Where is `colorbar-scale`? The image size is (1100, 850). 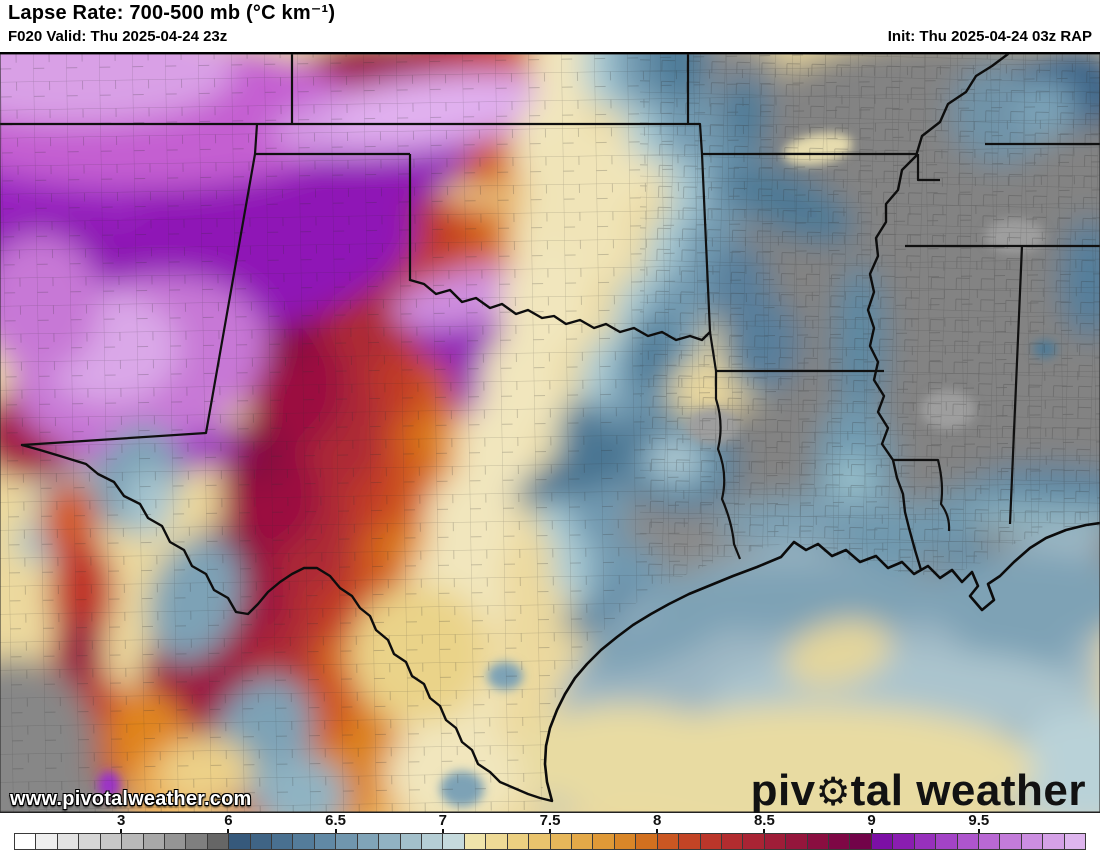 colorbar-scale is located at coordinates (550, 841).